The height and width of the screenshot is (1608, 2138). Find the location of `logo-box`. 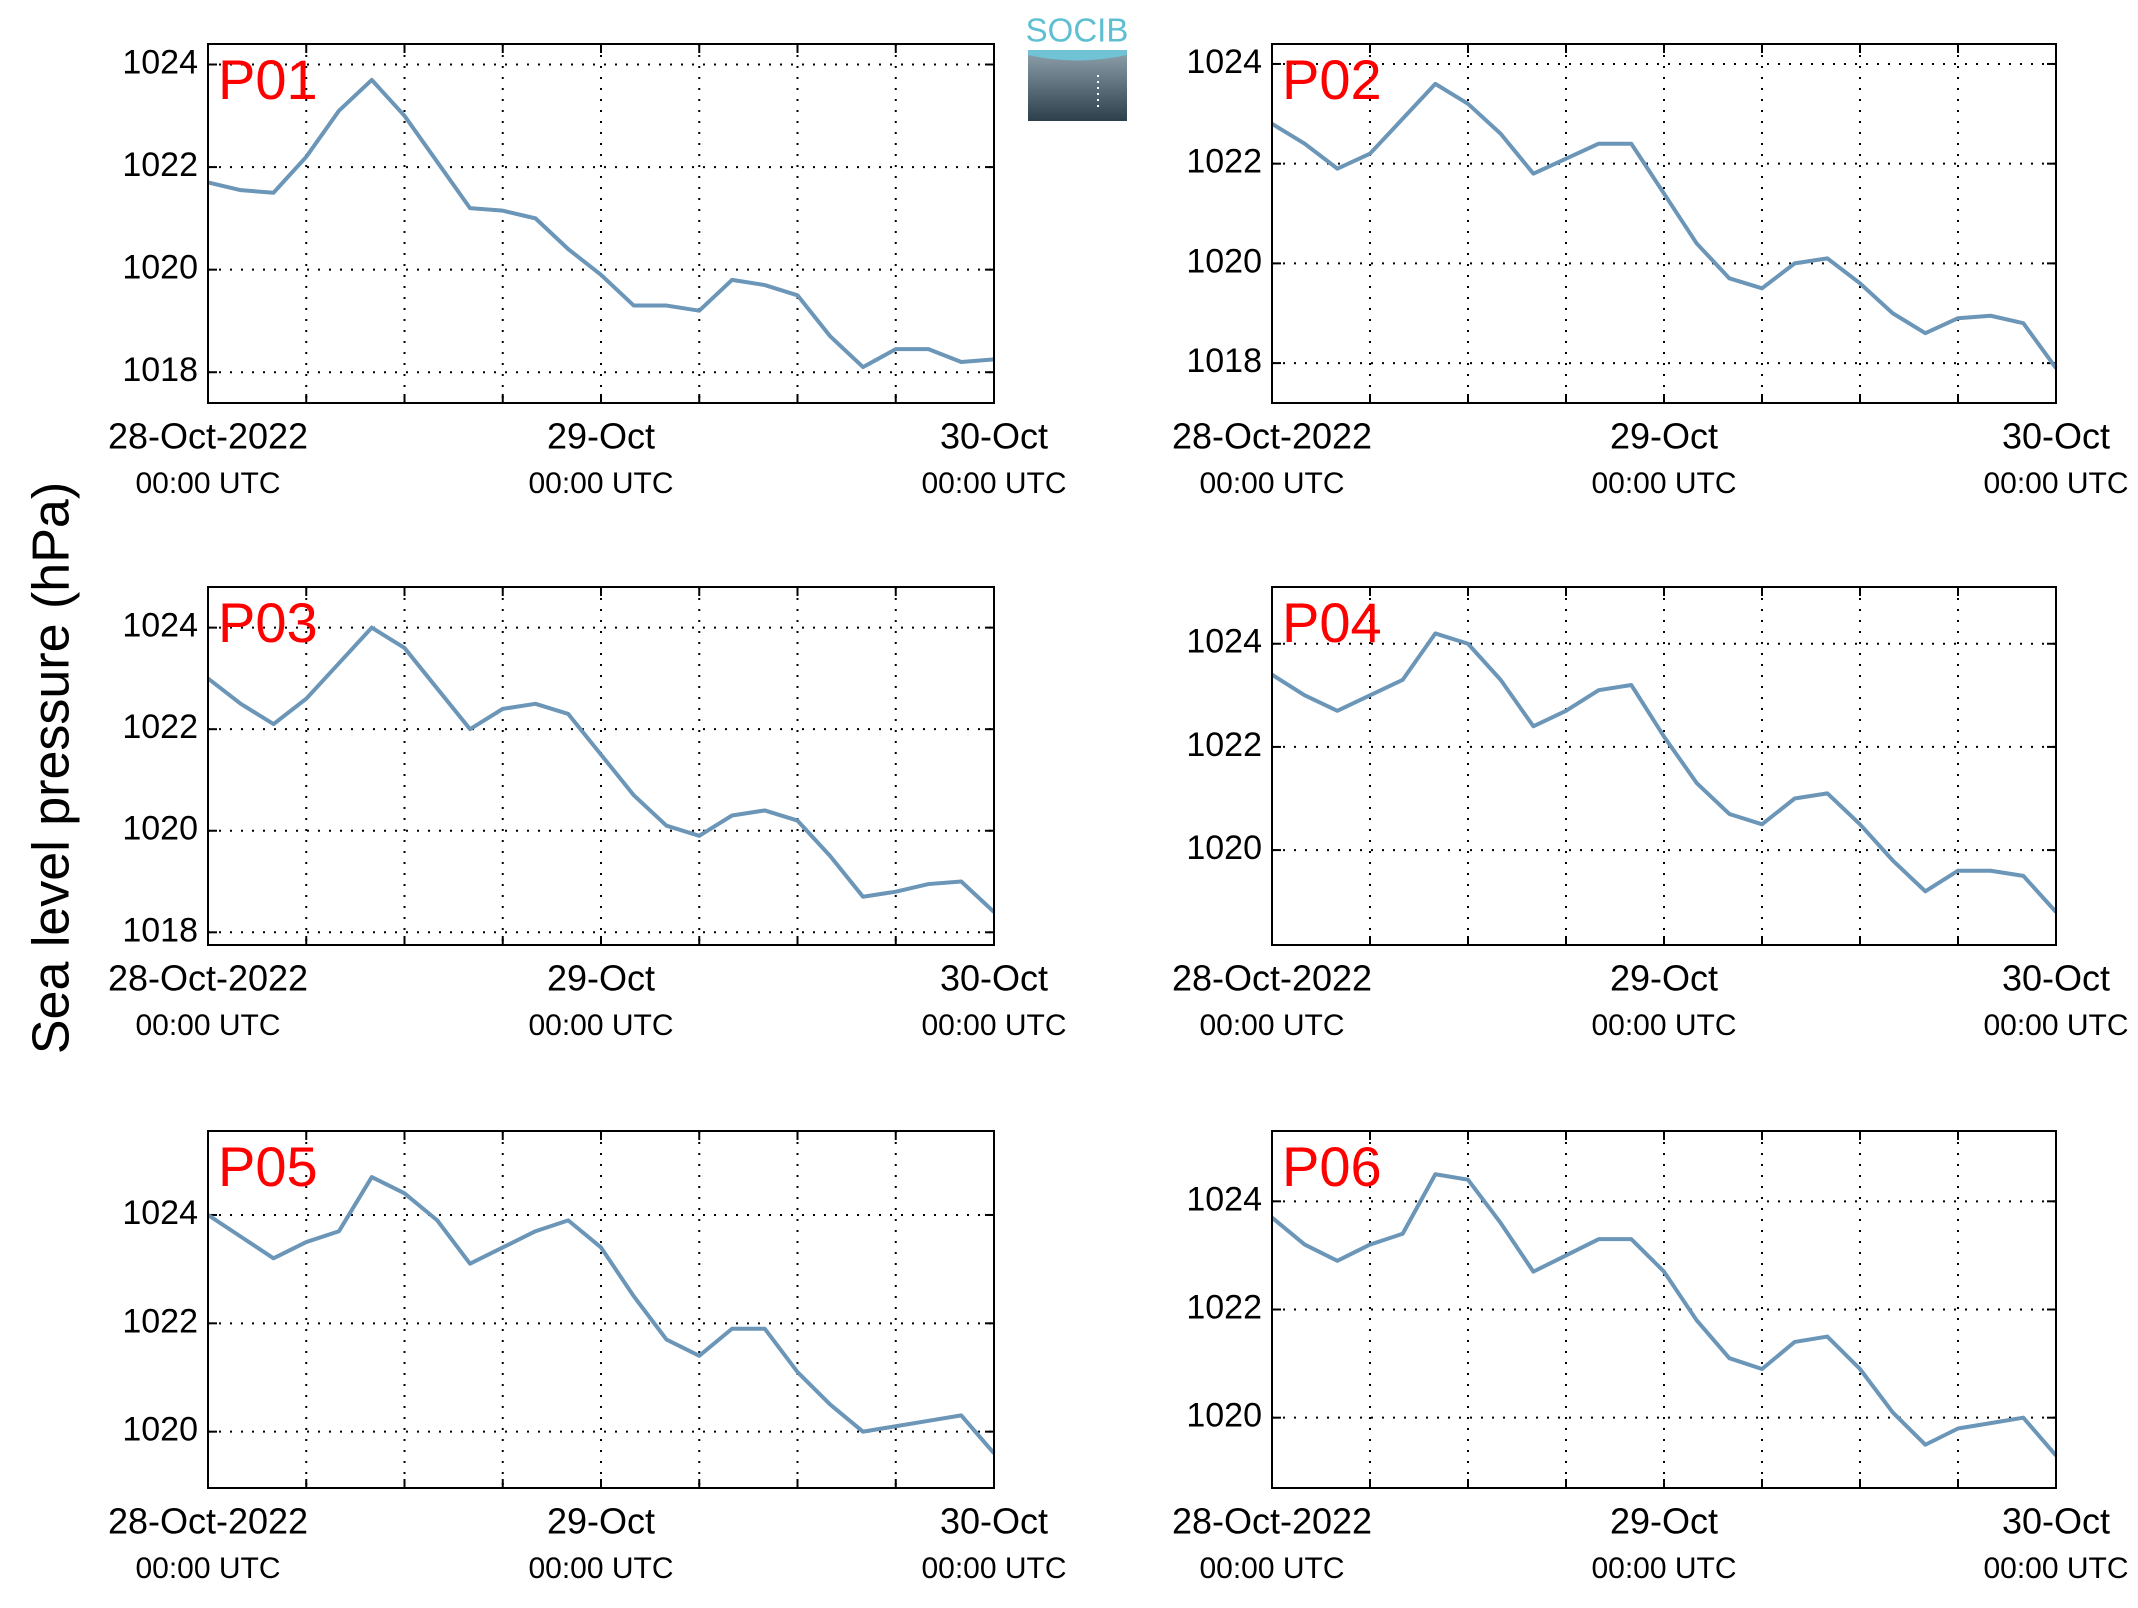

logo-box is located at coordinates (1077, 85).